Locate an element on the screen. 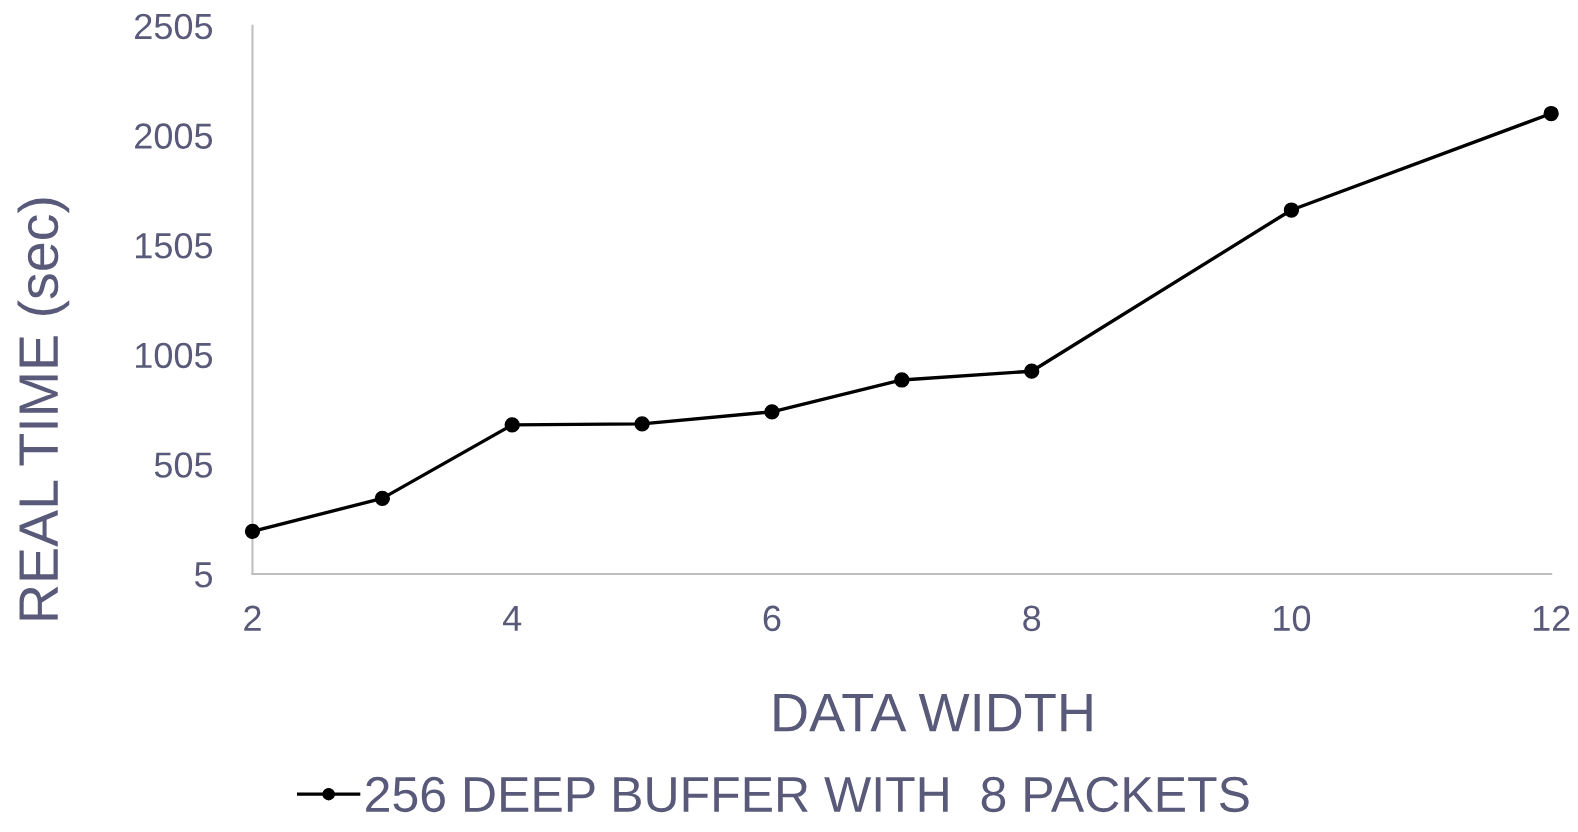 The width and height of the screenshot is (1578, 832). y-axis-title: REAL TIME (sec) is located at coordinates (43, 409).